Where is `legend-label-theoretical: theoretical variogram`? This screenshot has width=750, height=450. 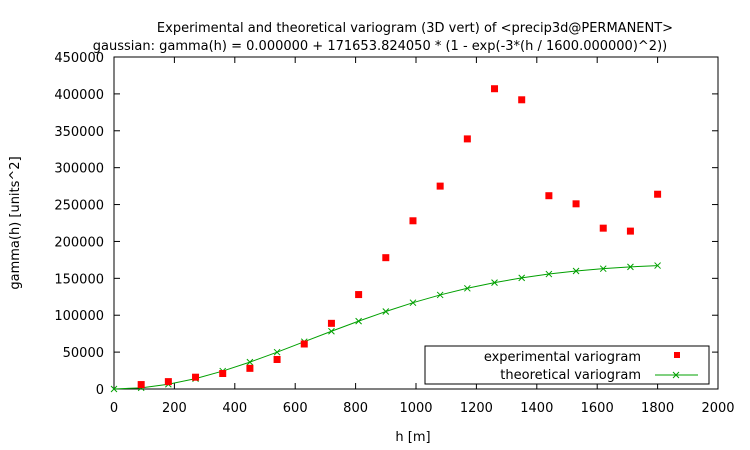 legend-label-theoretical: theoretical variogram is located at coordinates (570, 375).